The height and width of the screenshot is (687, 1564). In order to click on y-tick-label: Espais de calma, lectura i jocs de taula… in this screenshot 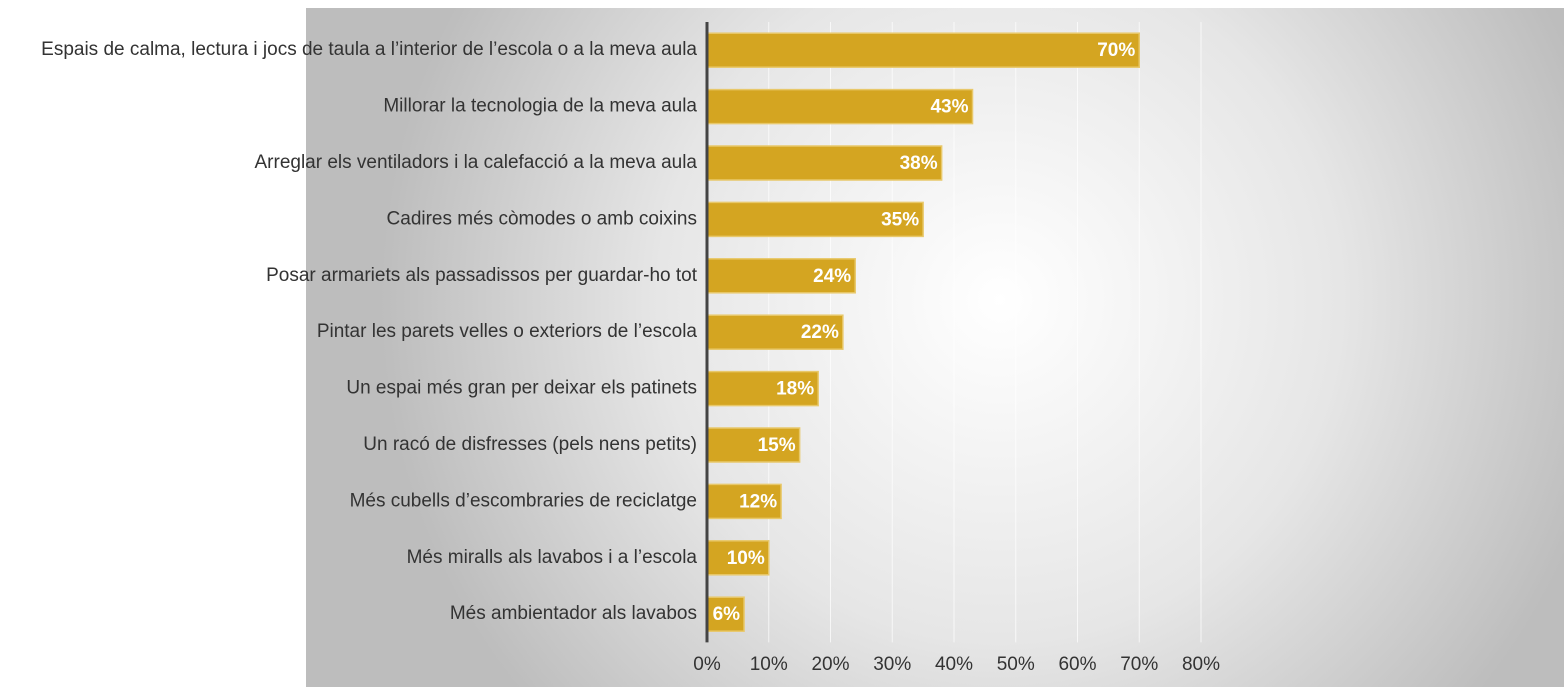, I will do `click(369, 49)`.